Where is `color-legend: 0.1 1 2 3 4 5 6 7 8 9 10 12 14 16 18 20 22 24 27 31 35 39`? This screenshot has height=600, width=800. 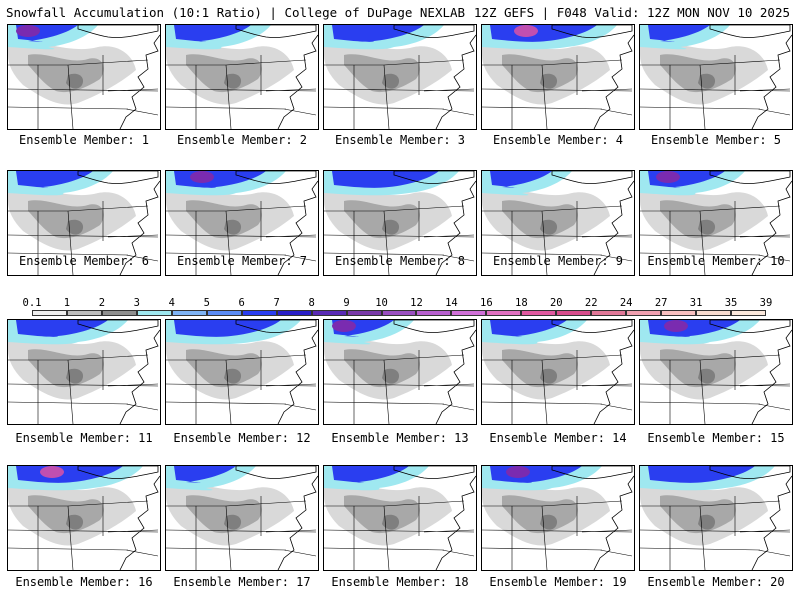 color-legend: 0.1 1 2 3 4 5 6 7 8 9 10 12 14 16 18 20 22 24 27 31 35 39 is located at coordinates (400, 308).